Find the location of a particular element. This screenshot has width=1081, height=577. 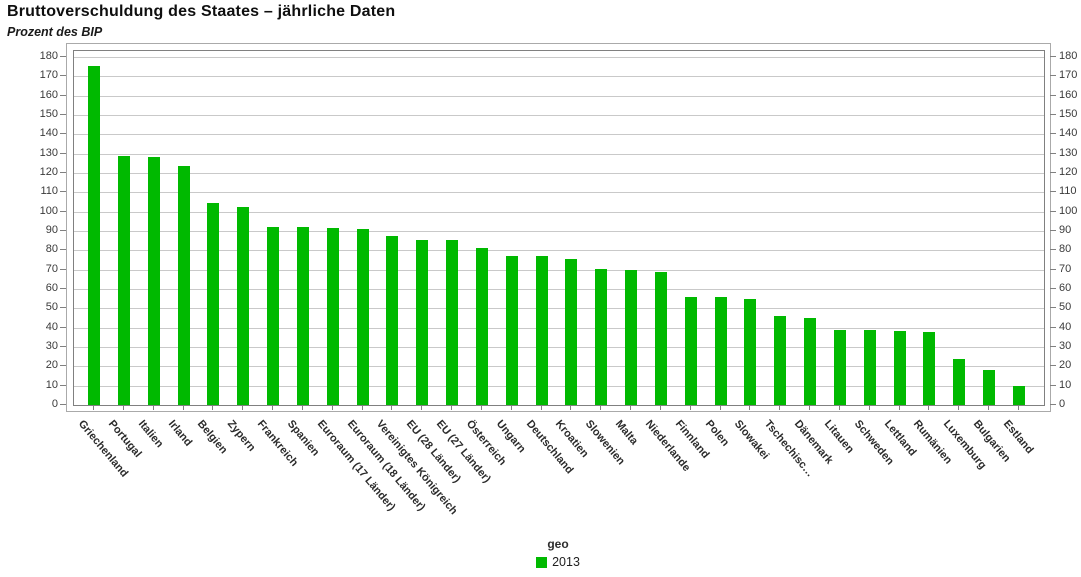

y-tick-label-right: 50 is located at coordinates (1065, 307).